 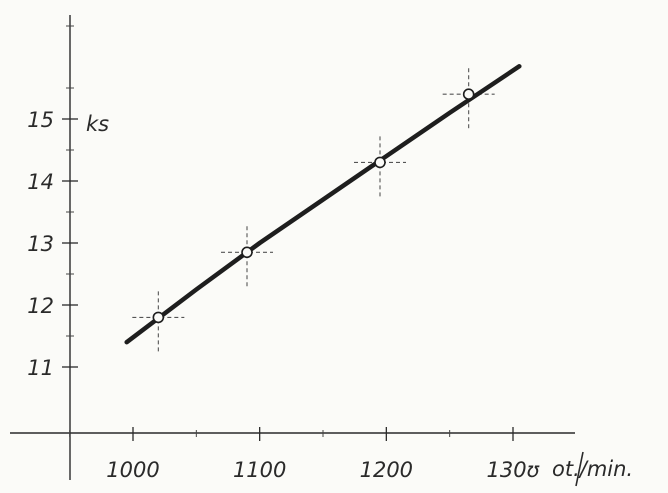 I want to click on y-tick-label: 14, so click(x=40, y=182).